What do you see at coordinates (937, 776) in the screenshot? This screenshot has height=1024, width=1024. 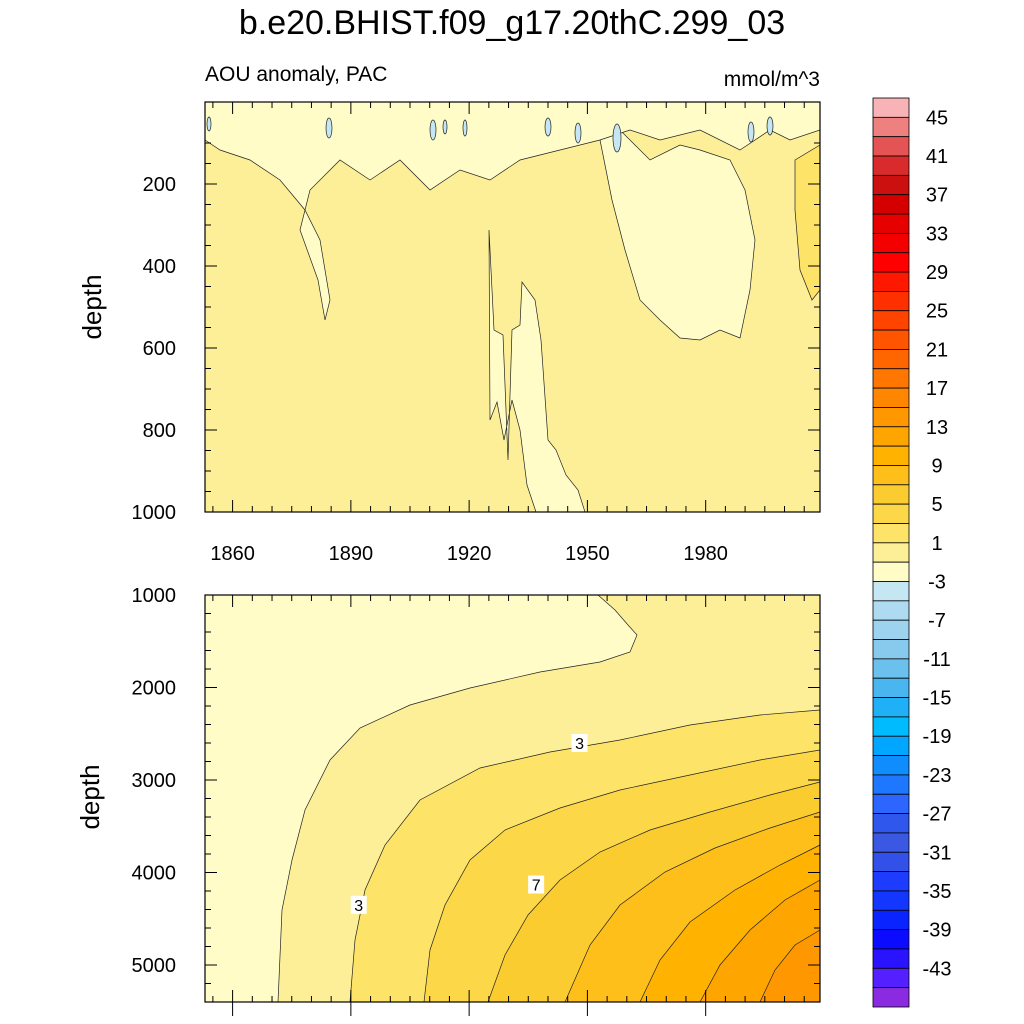 I see `colorbar-label: -23` at bounding box center [937, 776].